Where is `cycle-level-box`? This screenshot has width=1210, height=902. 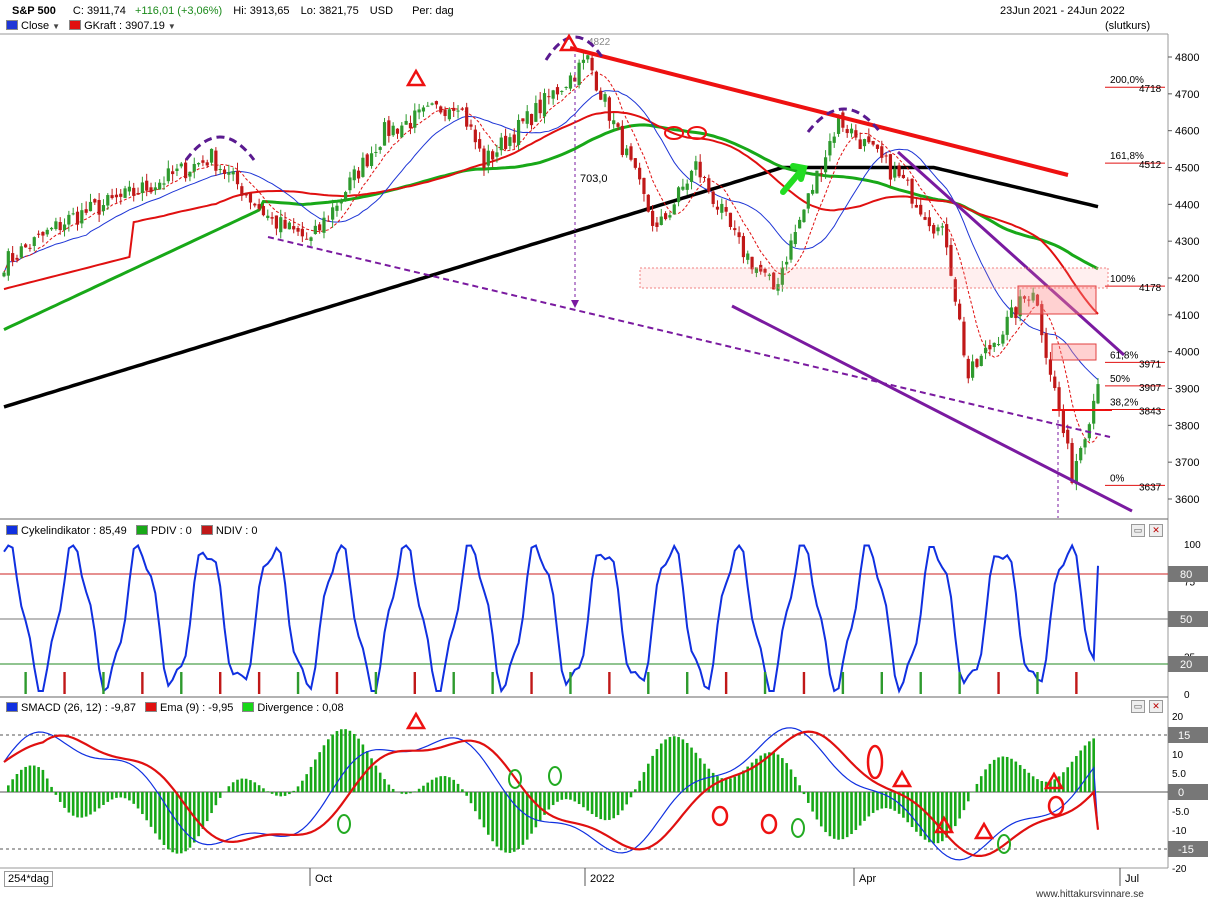
cycle-level-box is located at coordinates (1188, 664).